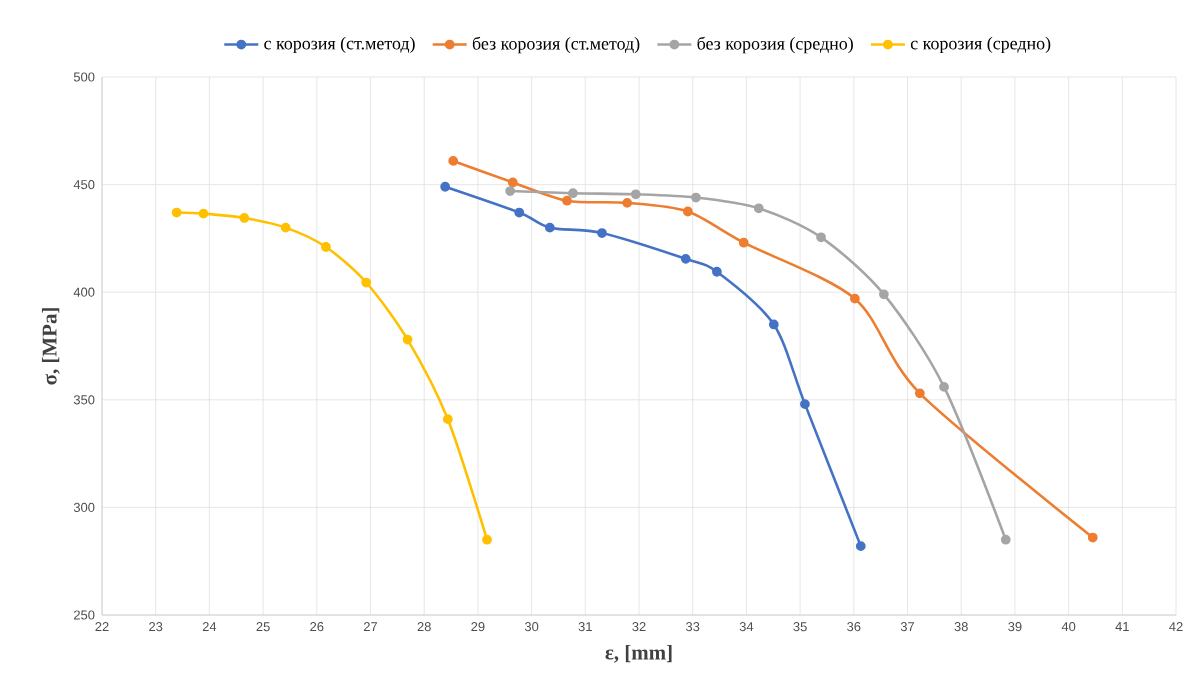  What do you see at coordinates (102, 627) in the screenshot?
I see `x-tick-label: 22` at bounding box center [102, 627].